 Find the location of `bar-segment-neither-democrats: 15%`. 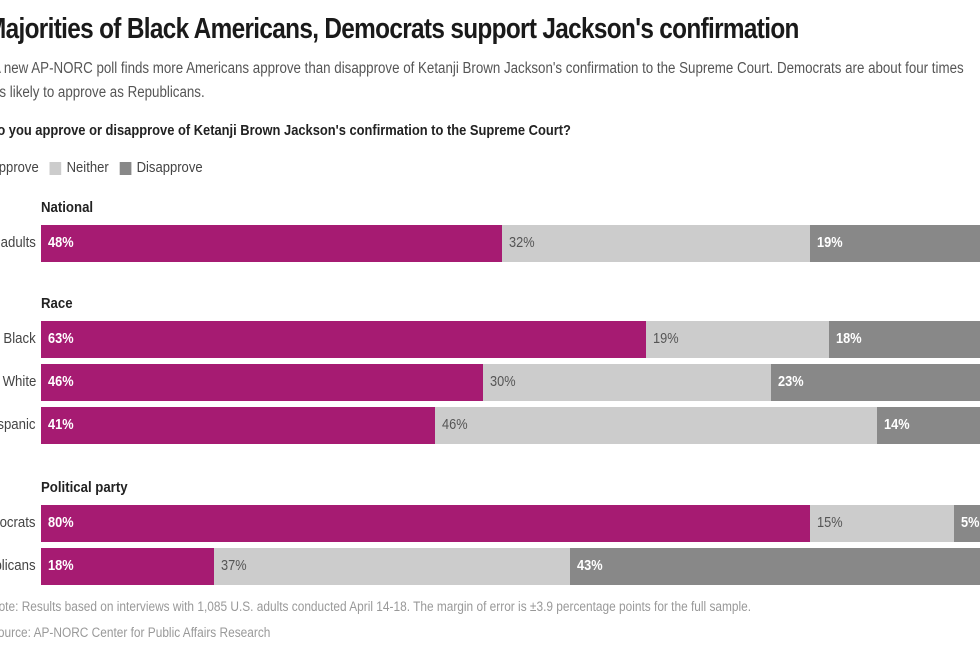

bar-segment-neither-democrats: 15% is located at coordinates (882, 523).